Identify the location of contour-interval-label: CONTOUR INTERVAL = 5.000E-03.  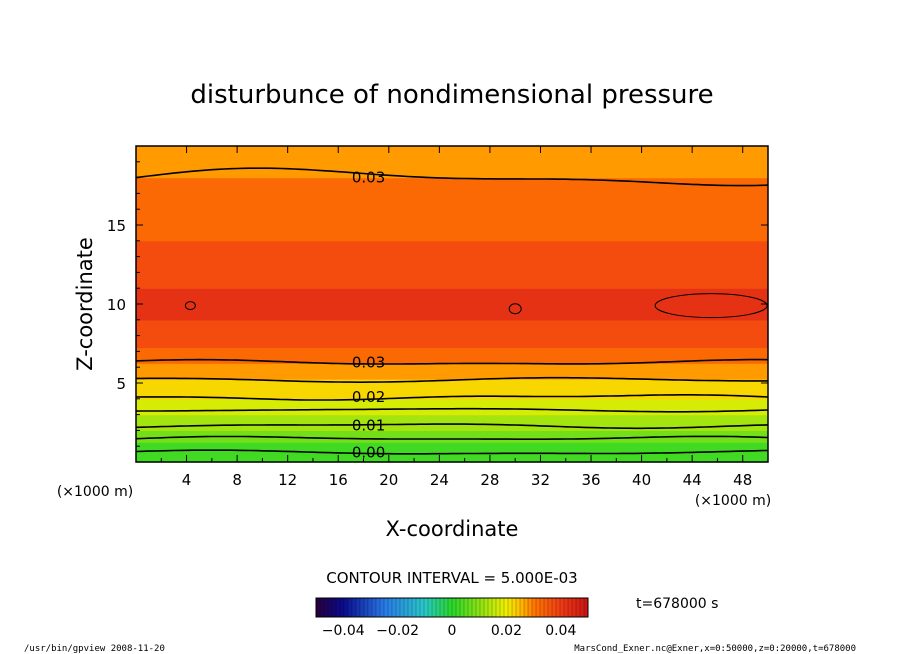
(451, 578).